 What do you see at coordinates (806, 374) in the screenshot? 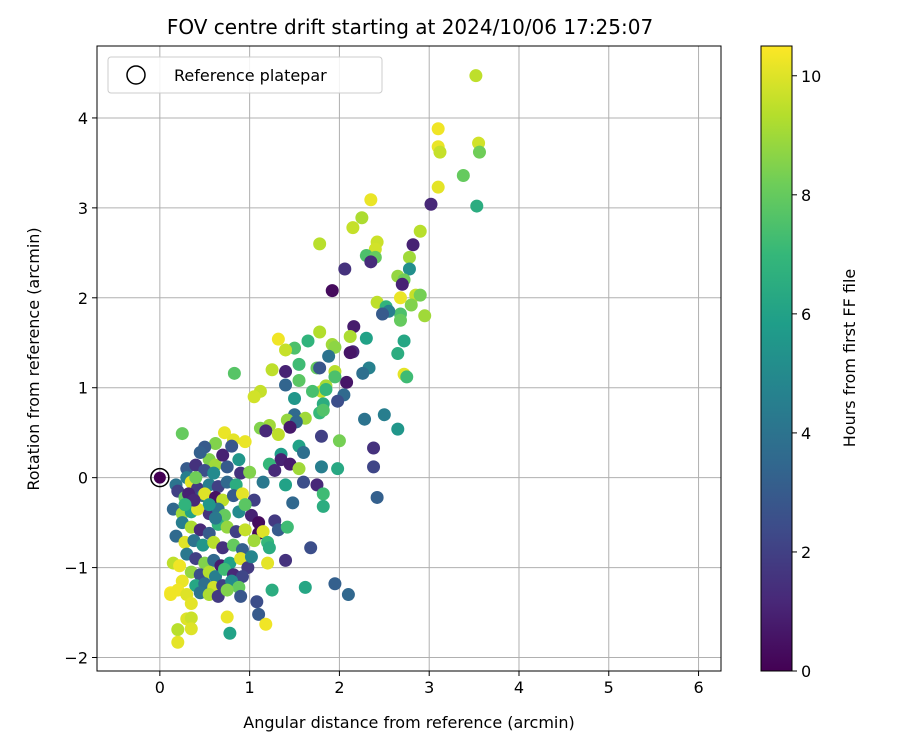
I see `colorbar-ticks: 0 2 4 6 8 10` at bounding box center [806, 374].